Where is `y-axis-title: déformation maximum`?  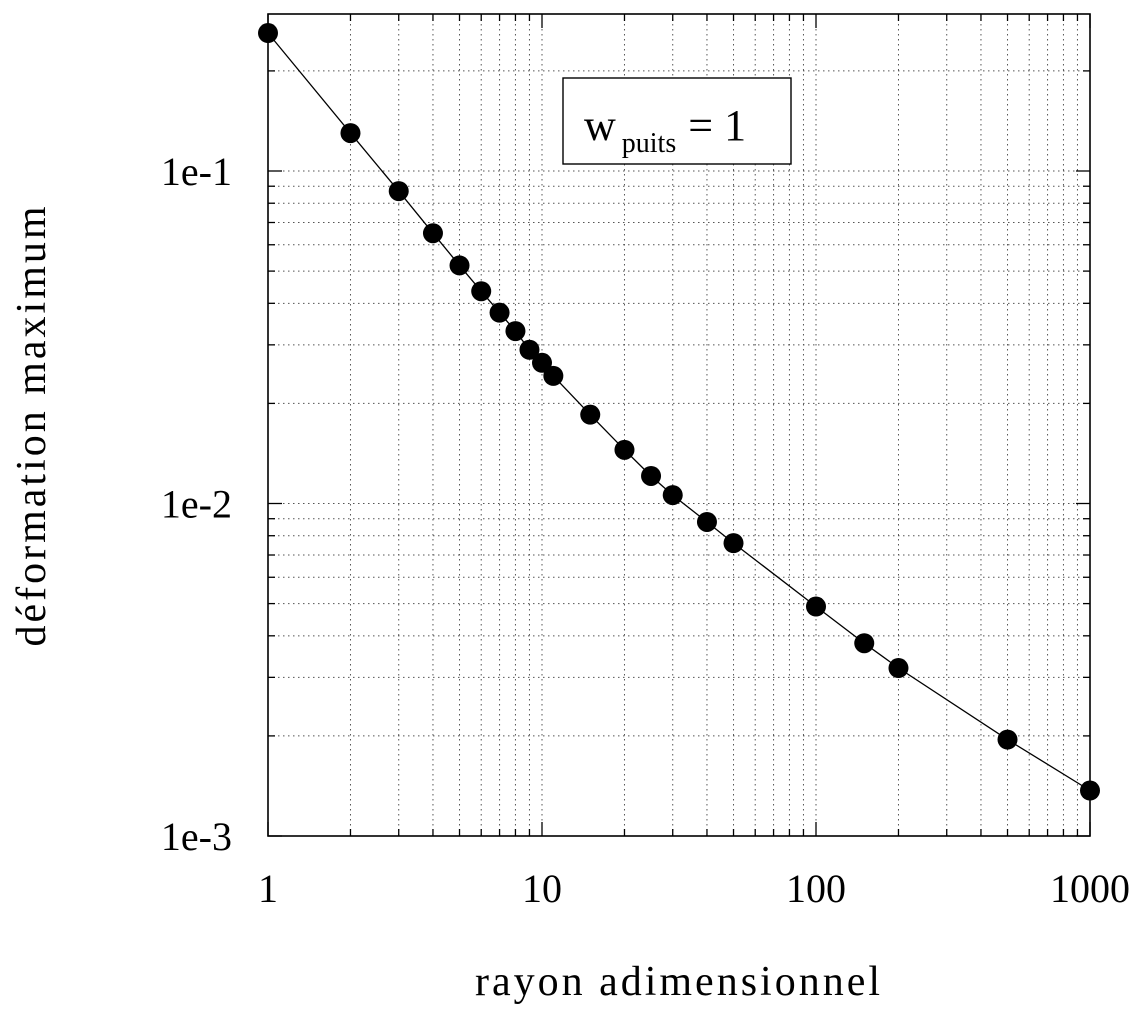 y-axis-title: déformation maximum is located at coordinates (32, 424).